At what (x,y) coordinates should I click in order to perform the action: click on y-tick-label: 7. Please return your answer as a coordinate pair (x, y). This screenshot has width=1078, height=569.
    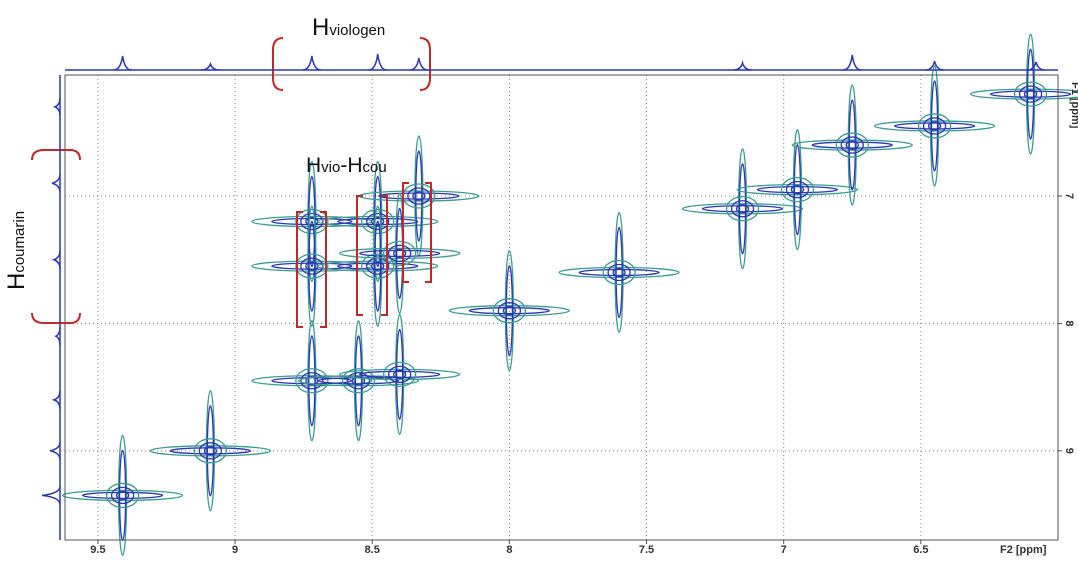
    Looking at the image, I should click on (1069, 196).